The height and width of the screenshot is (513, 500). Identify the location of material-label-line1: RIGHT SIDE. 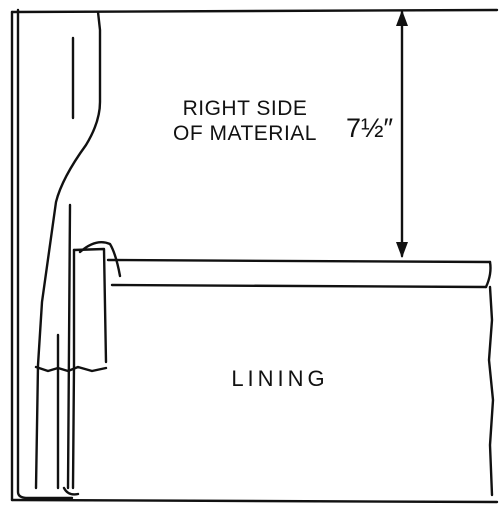
(245, 108).